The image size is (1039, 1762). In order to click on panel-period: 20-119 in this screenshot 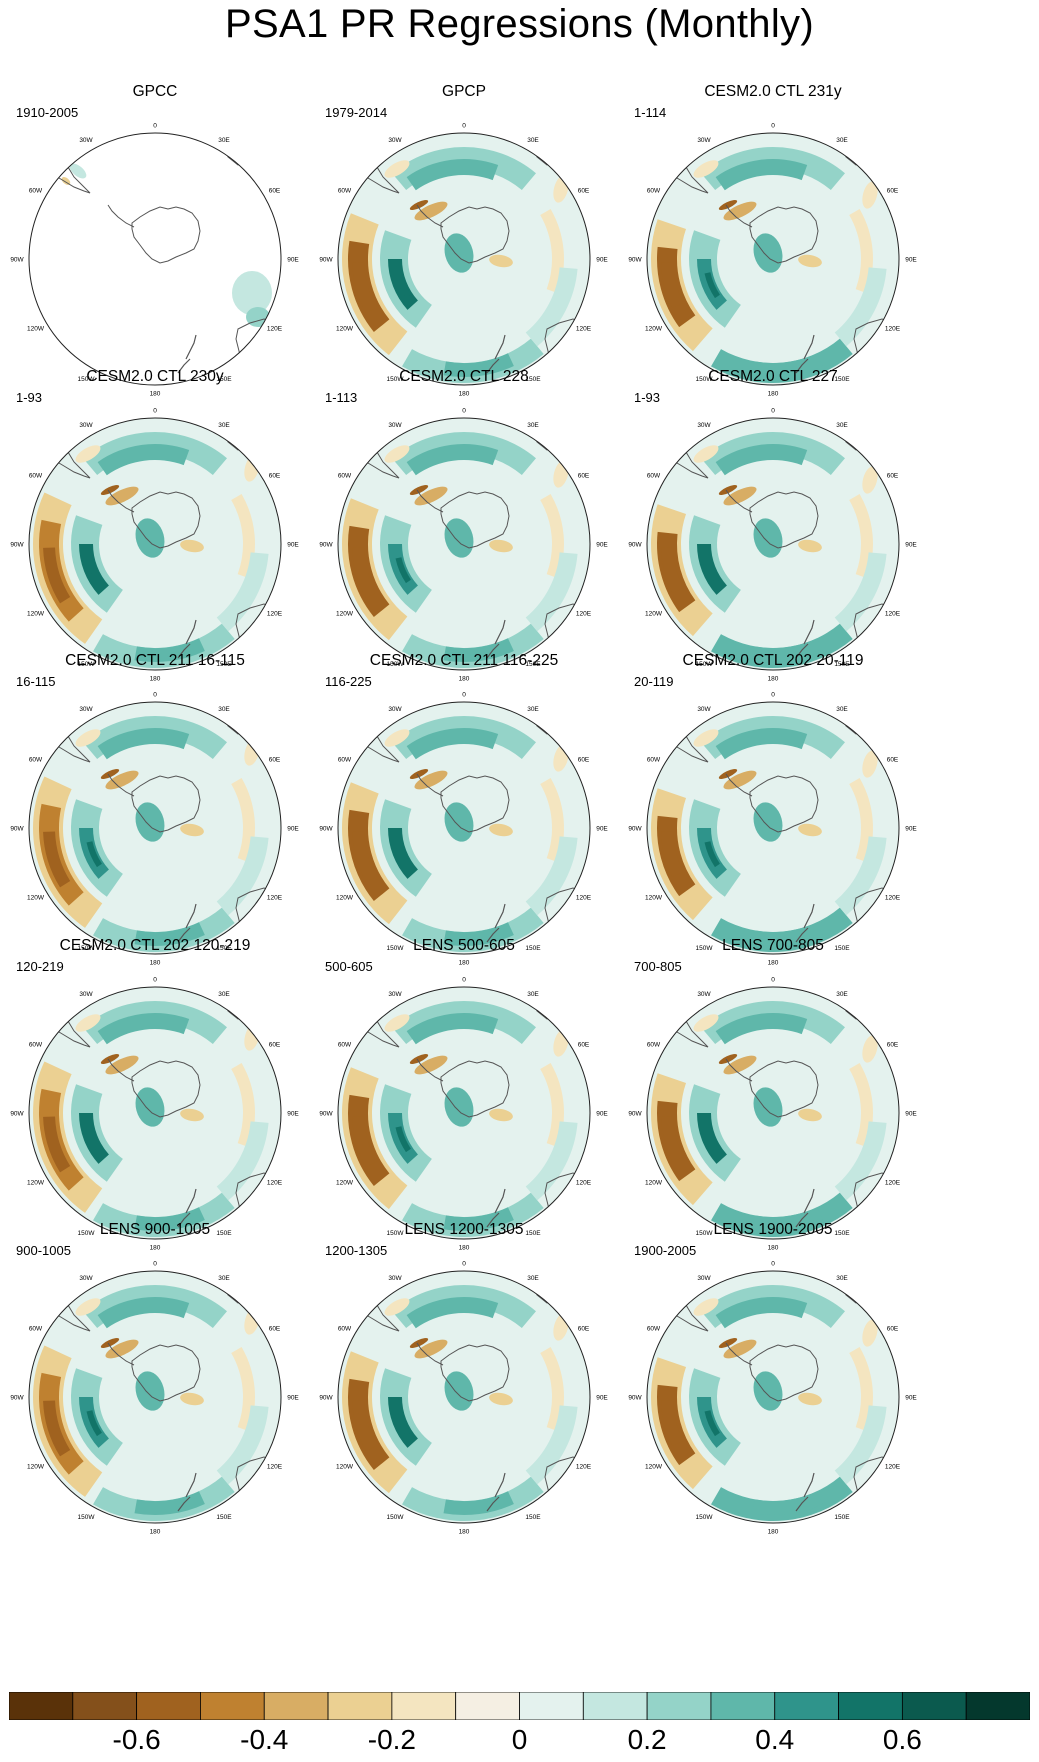, I will do `click(654, 681)`.